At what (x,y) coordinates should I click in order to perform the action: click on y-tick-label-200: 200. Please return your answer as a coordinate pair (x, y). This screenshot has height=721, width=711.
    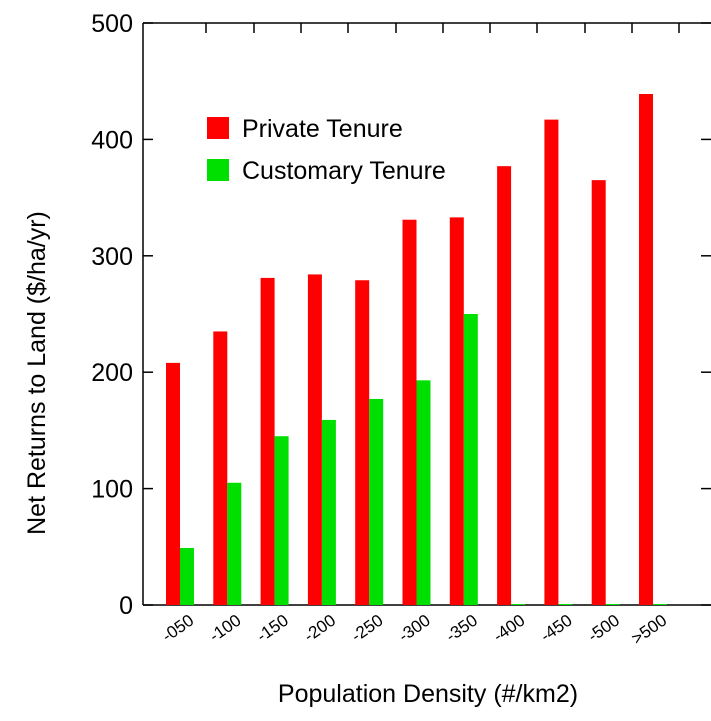
    Looking at the image, I should click on (112, 373).